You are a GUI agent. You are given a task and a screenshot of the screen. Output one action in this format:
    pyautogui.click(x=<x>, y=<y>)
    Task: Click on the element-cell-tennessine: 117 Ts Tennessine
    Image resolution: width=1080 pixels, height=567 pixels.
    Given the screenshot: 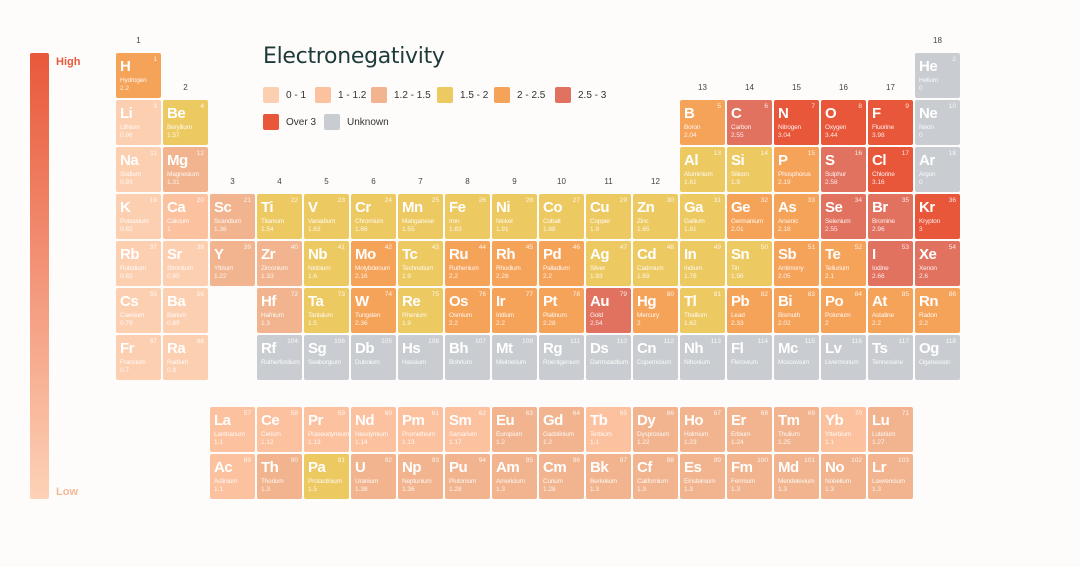 What is the action you would take?
    pyautogui.click(x=890, y=357)
    